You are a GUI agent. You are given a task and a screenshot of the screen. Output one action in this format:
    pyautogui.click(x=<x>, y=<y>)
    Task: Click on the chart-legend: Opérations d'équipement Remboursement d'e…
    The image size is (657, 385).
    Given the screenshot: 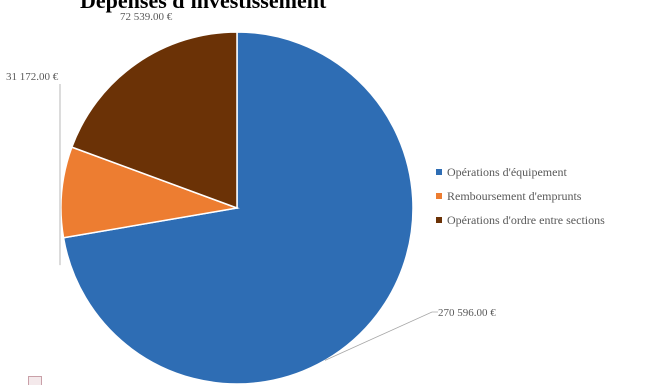 What is the action you would take?
    pyautogui.click(x=520, y=196)
    